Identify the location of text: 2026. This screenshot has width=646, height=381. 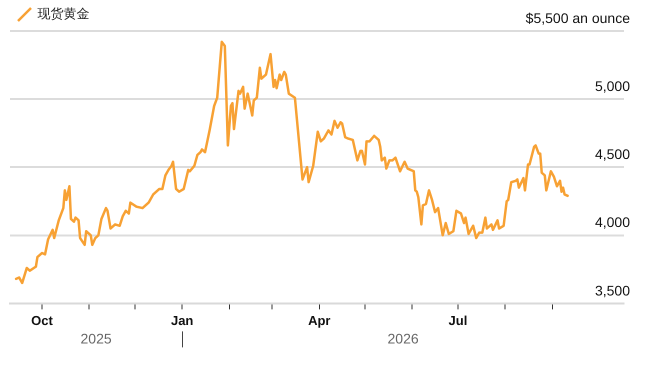
(403, 338).